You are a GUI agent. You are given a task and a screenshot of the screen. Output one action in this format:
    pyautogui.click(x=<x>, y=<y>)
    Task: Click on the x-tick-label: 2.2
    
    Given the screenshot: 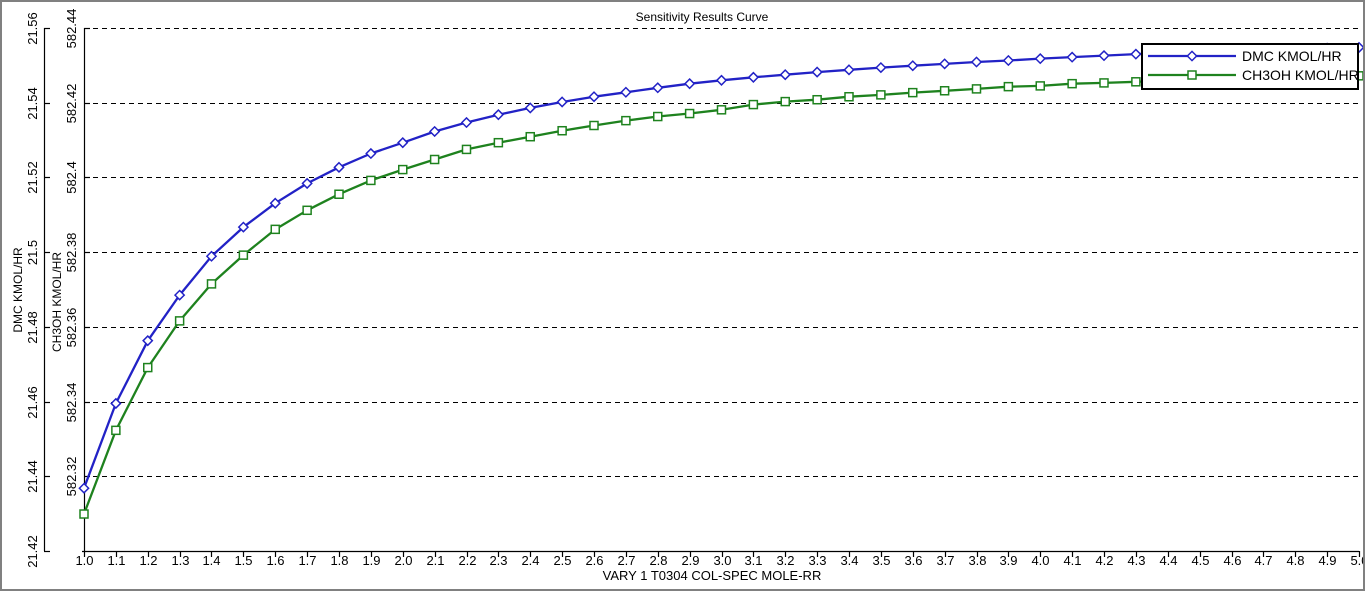 What is the action you would take?
    pyautogui.click(x=467, y=560)
    